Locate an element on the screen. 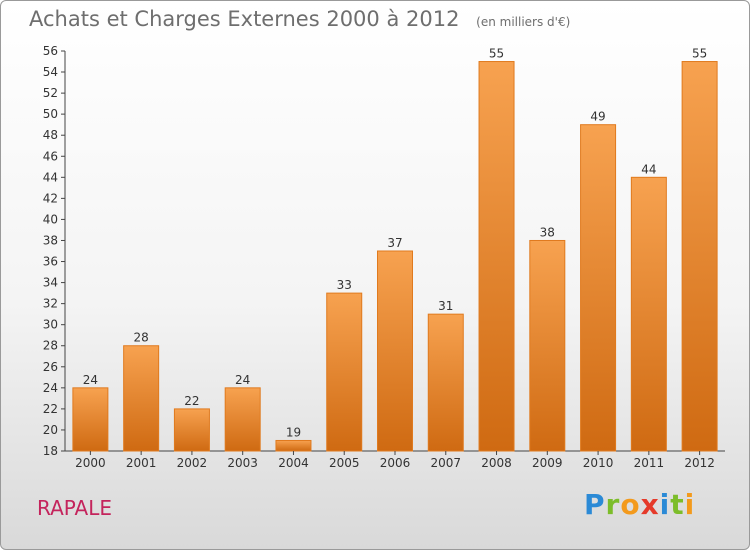 The image size is (750, 550). y-tick-label: 50 is located at coordinates (50, 114).